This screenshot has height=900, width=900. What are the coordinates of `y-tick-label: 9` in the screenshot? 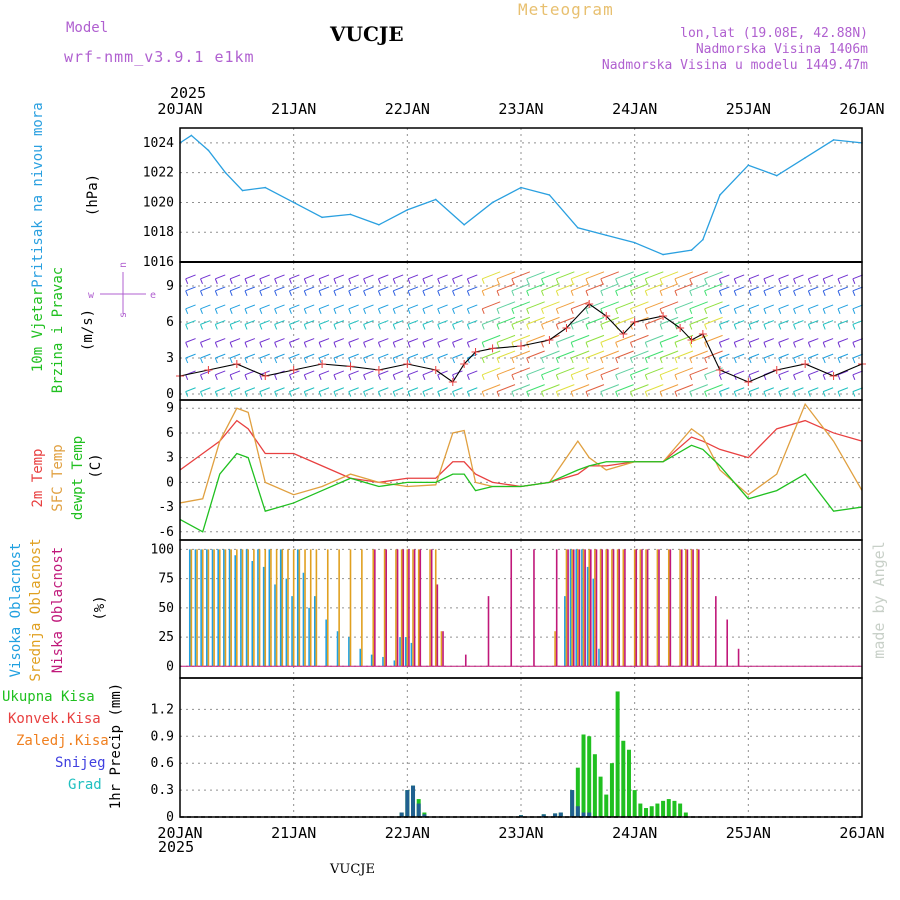 It's located at (170, 408).